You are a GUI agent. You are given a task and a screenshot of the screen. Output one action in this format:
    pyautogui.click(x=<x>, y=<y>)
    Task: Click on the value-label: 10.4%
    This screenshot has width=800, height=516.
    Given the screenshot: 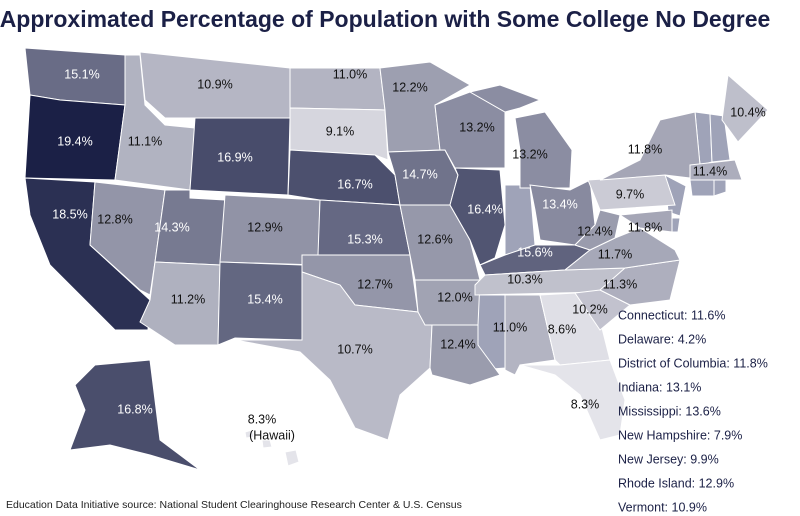 What is the action you would take?
    pyautogui.click(x=747, y=112)
    